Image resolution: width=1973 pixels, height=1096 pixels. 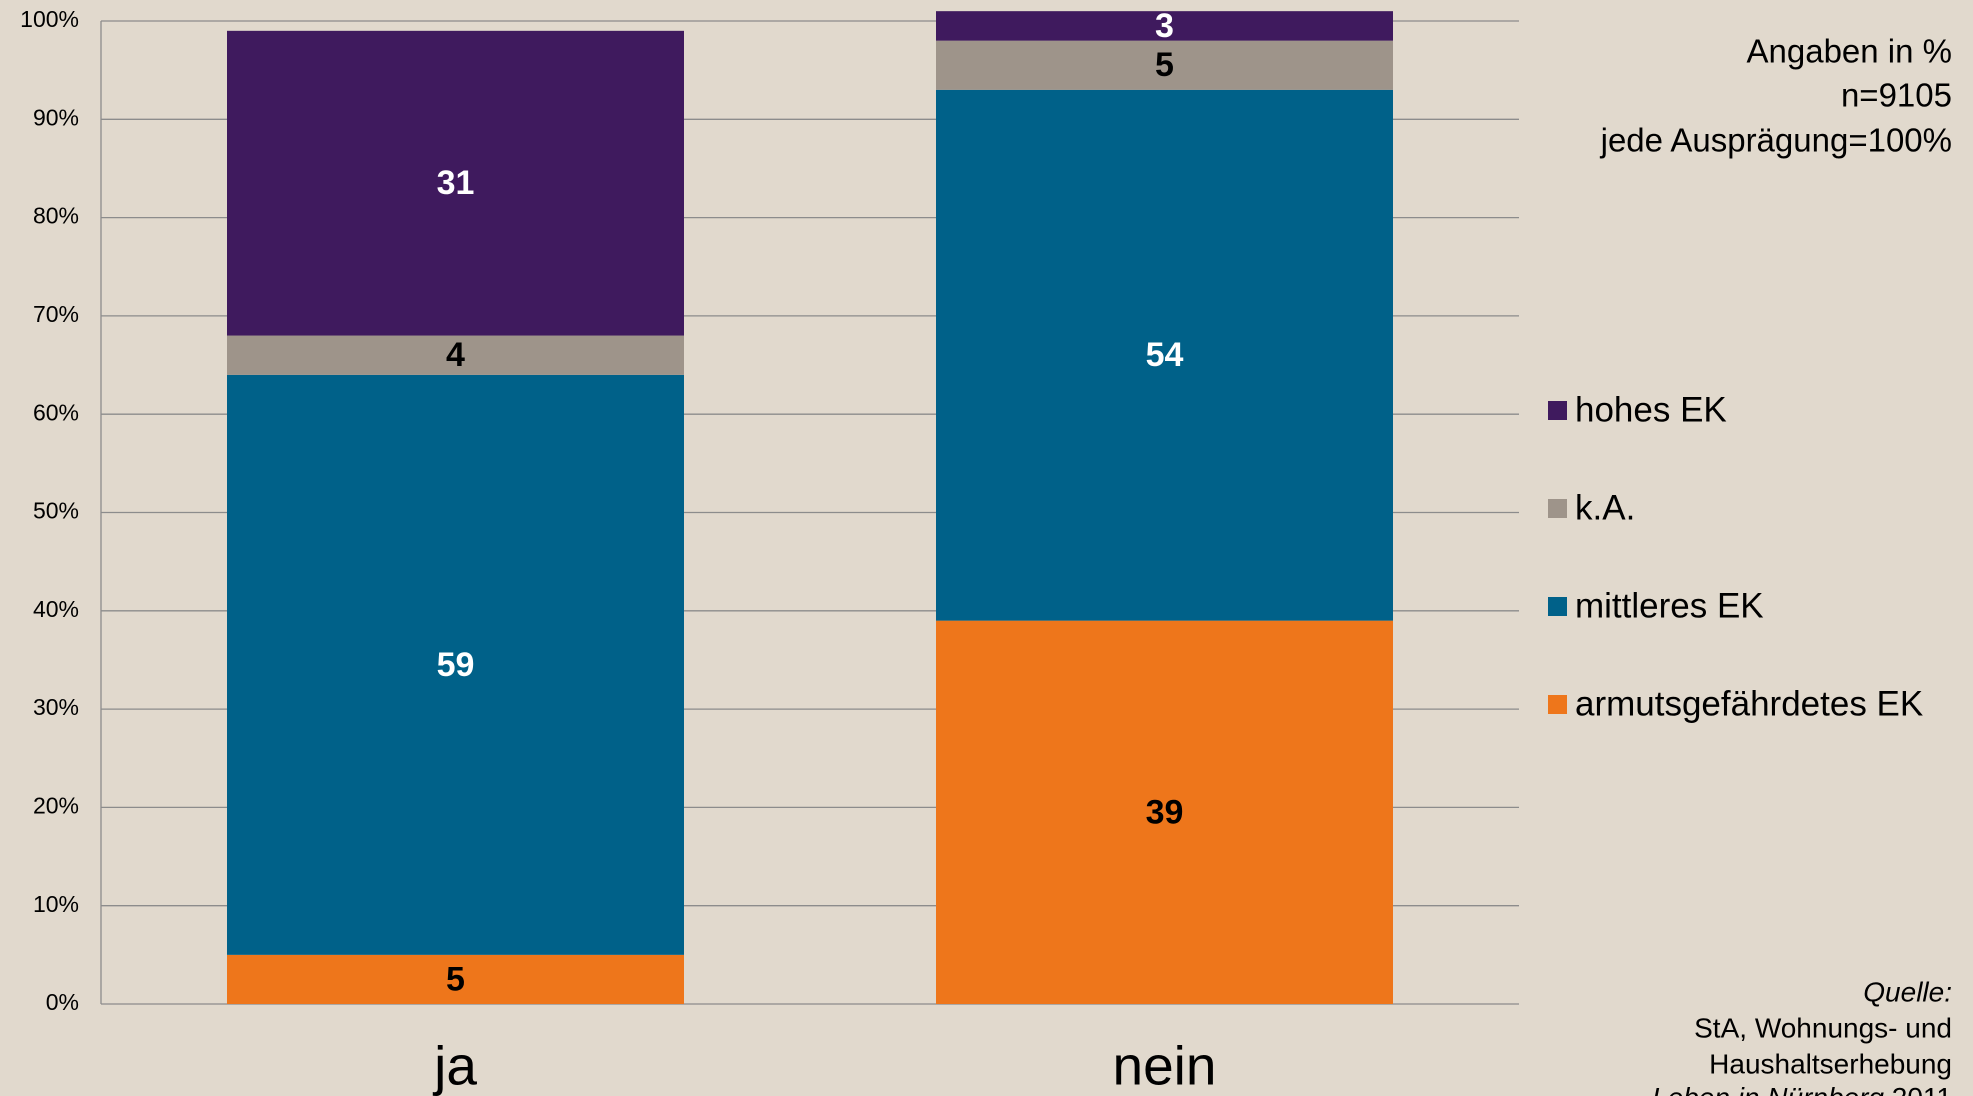 I want to click on source-italic: Leben in Nürnberg, so click(x=1768, y=1089).